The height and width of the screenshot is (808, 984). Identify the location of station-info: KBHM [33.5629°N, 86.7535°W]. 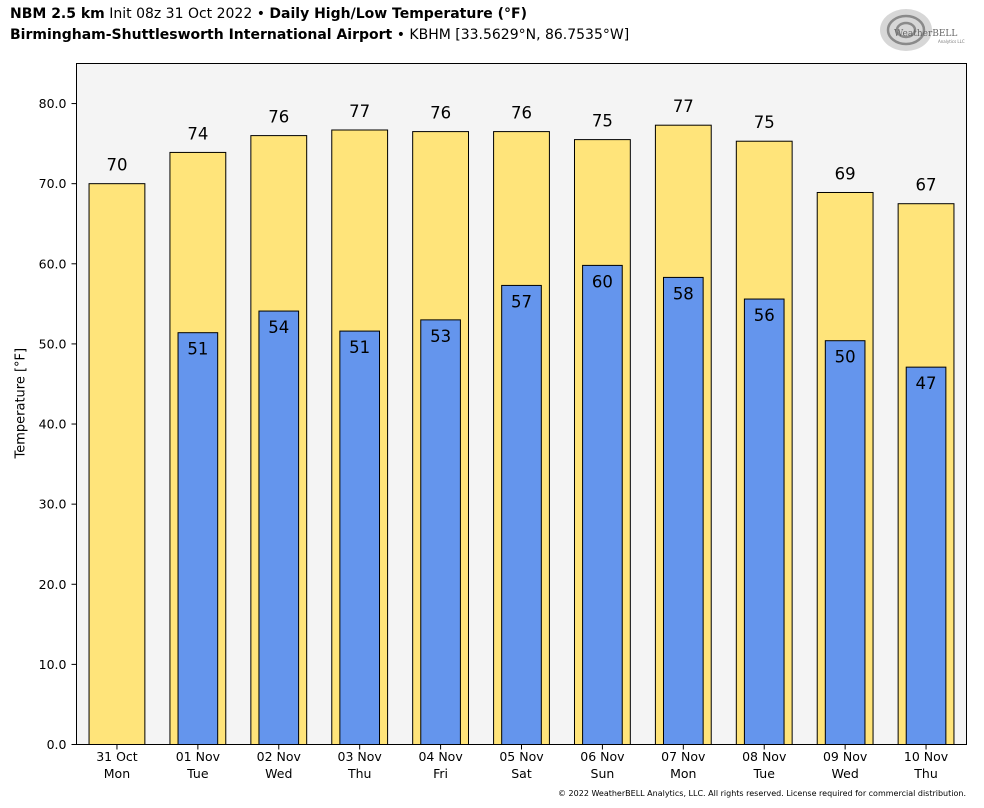
(519, 35).